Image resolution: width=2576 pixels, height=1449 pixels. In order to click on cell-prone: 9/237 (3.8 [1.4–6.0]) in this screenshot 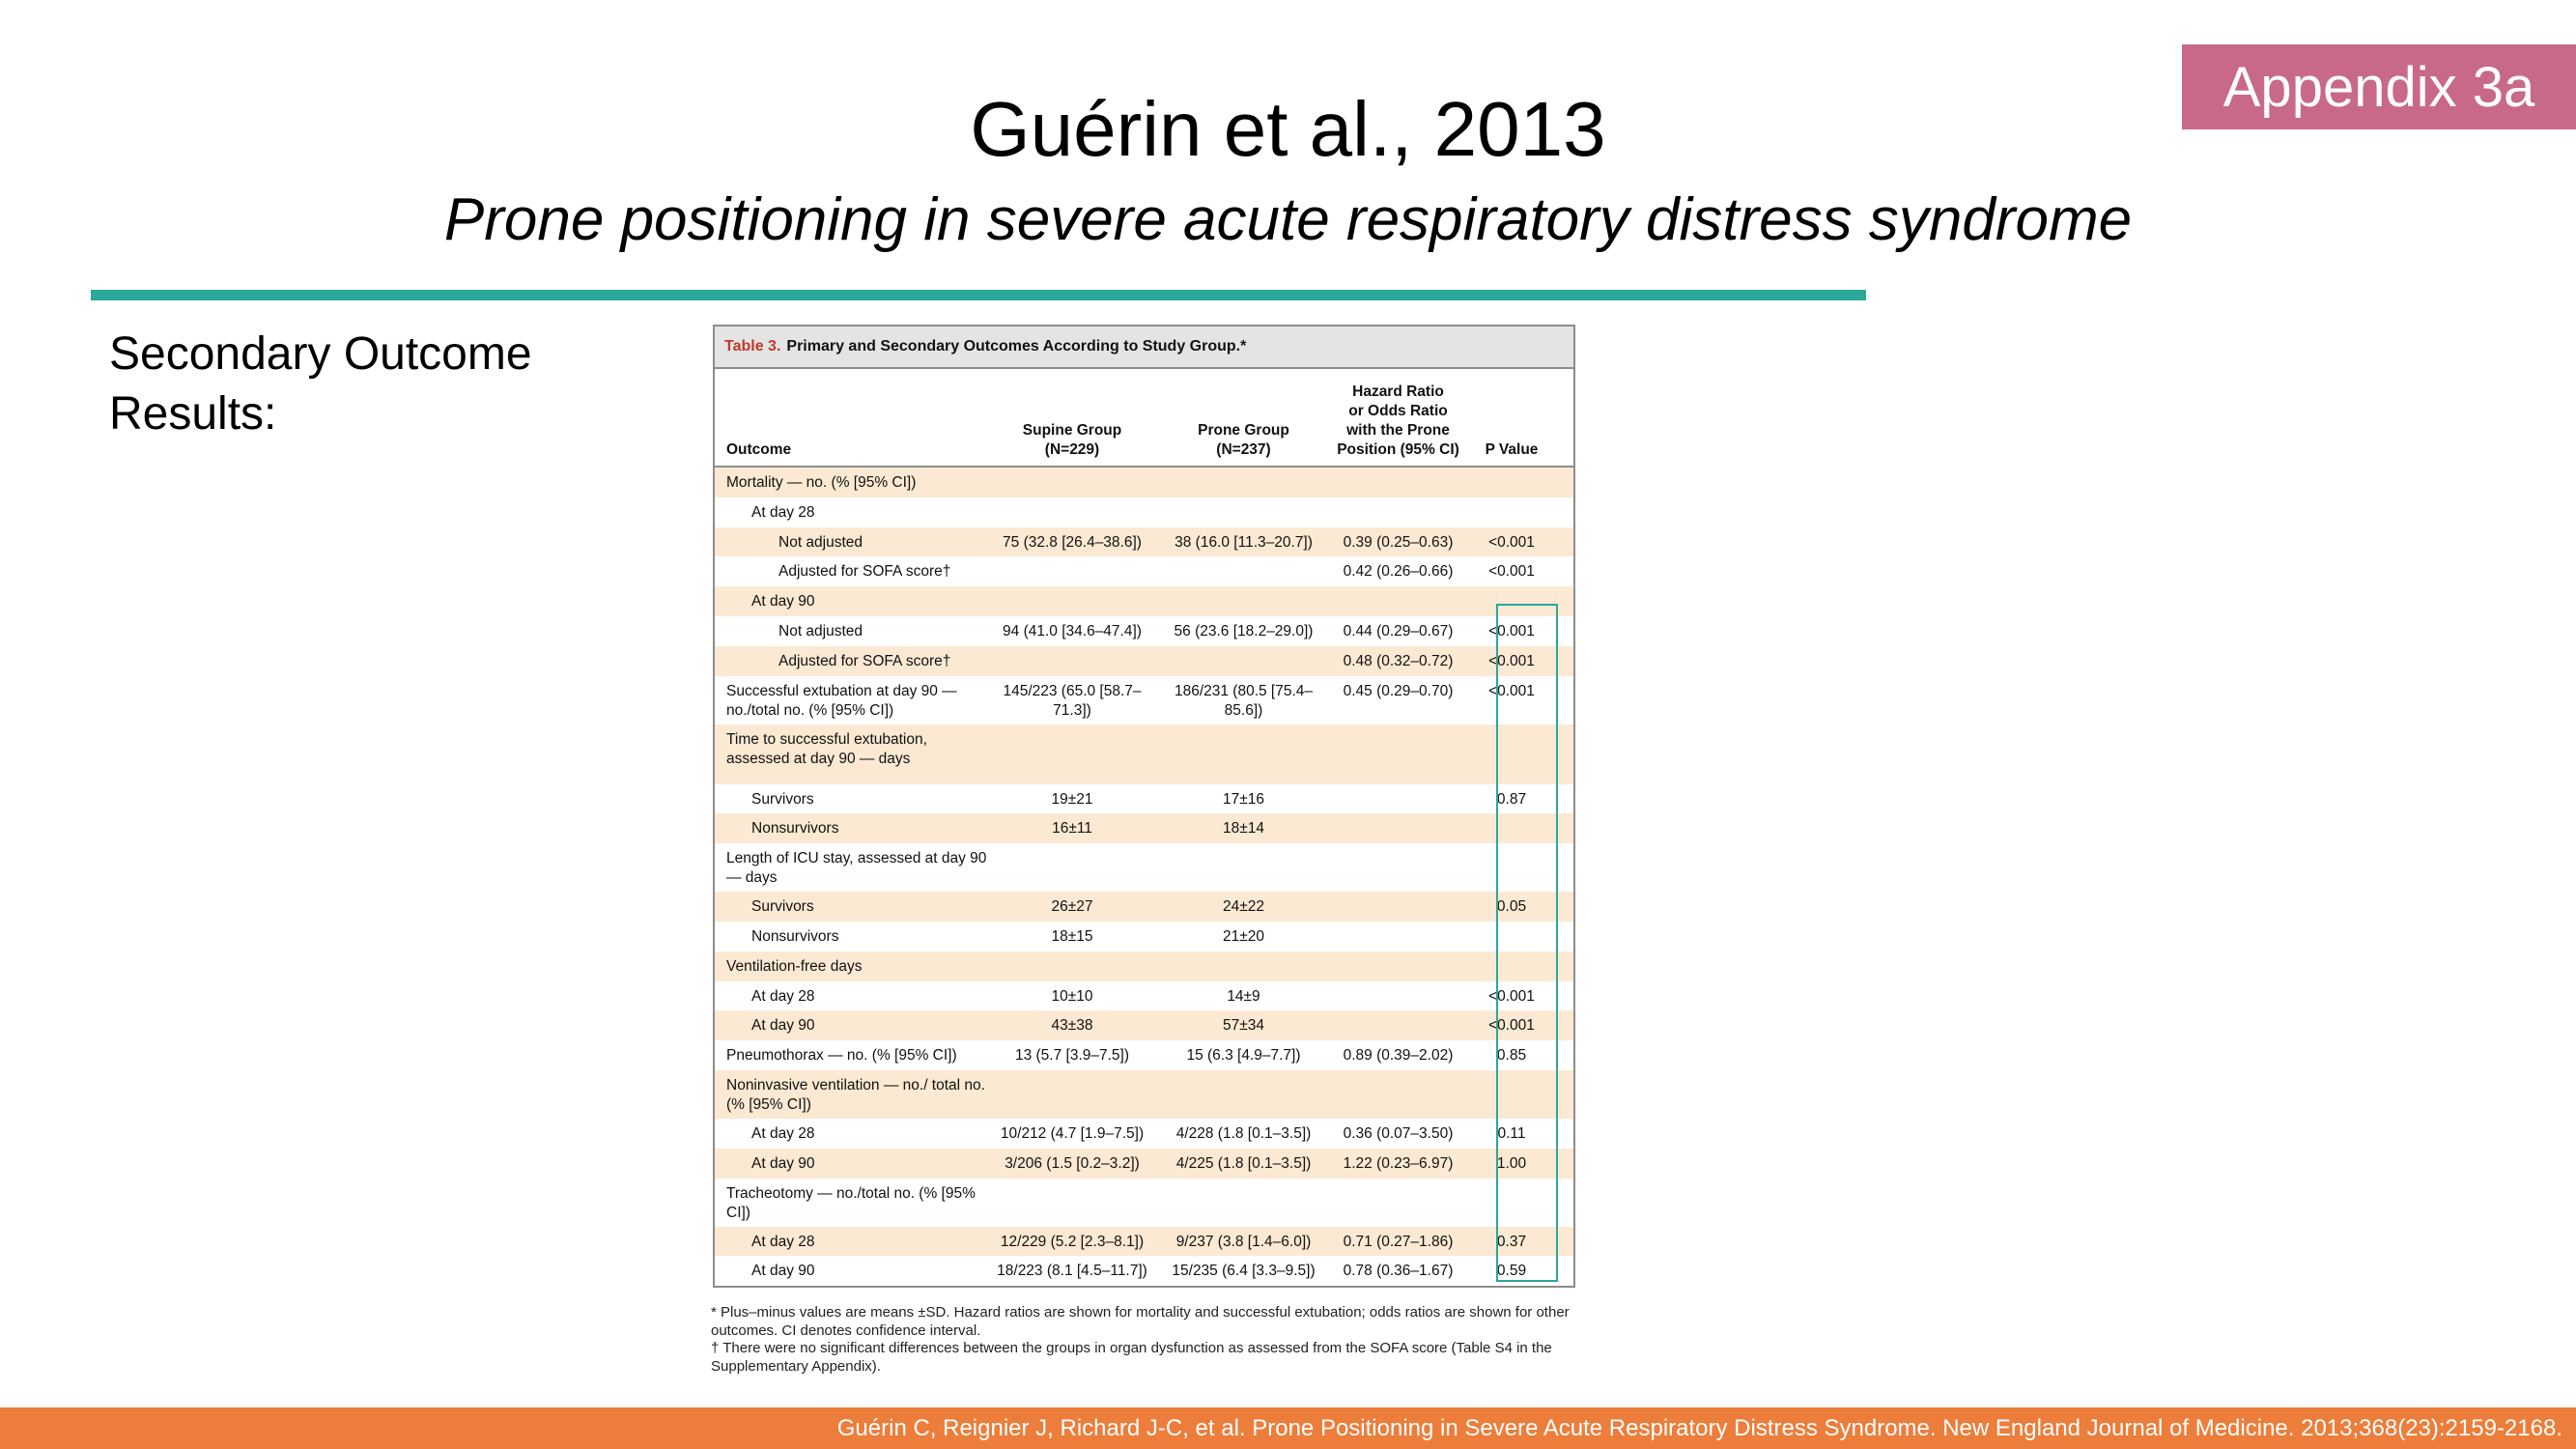, I will do `click(1243, 1241)`.